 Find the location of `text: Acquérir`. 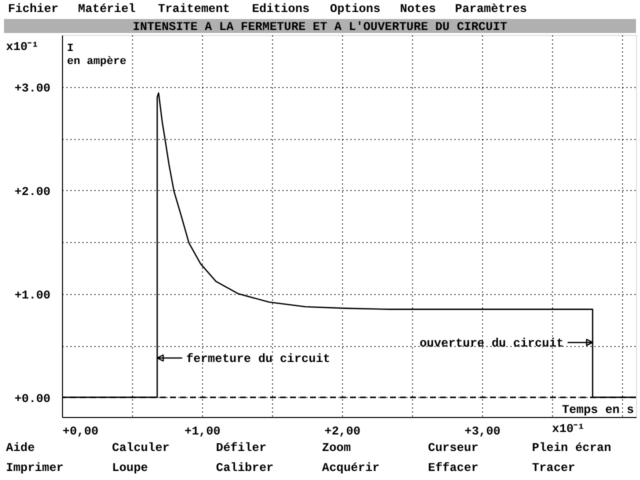

text: Acquérir is located at coordinates (351, 468).